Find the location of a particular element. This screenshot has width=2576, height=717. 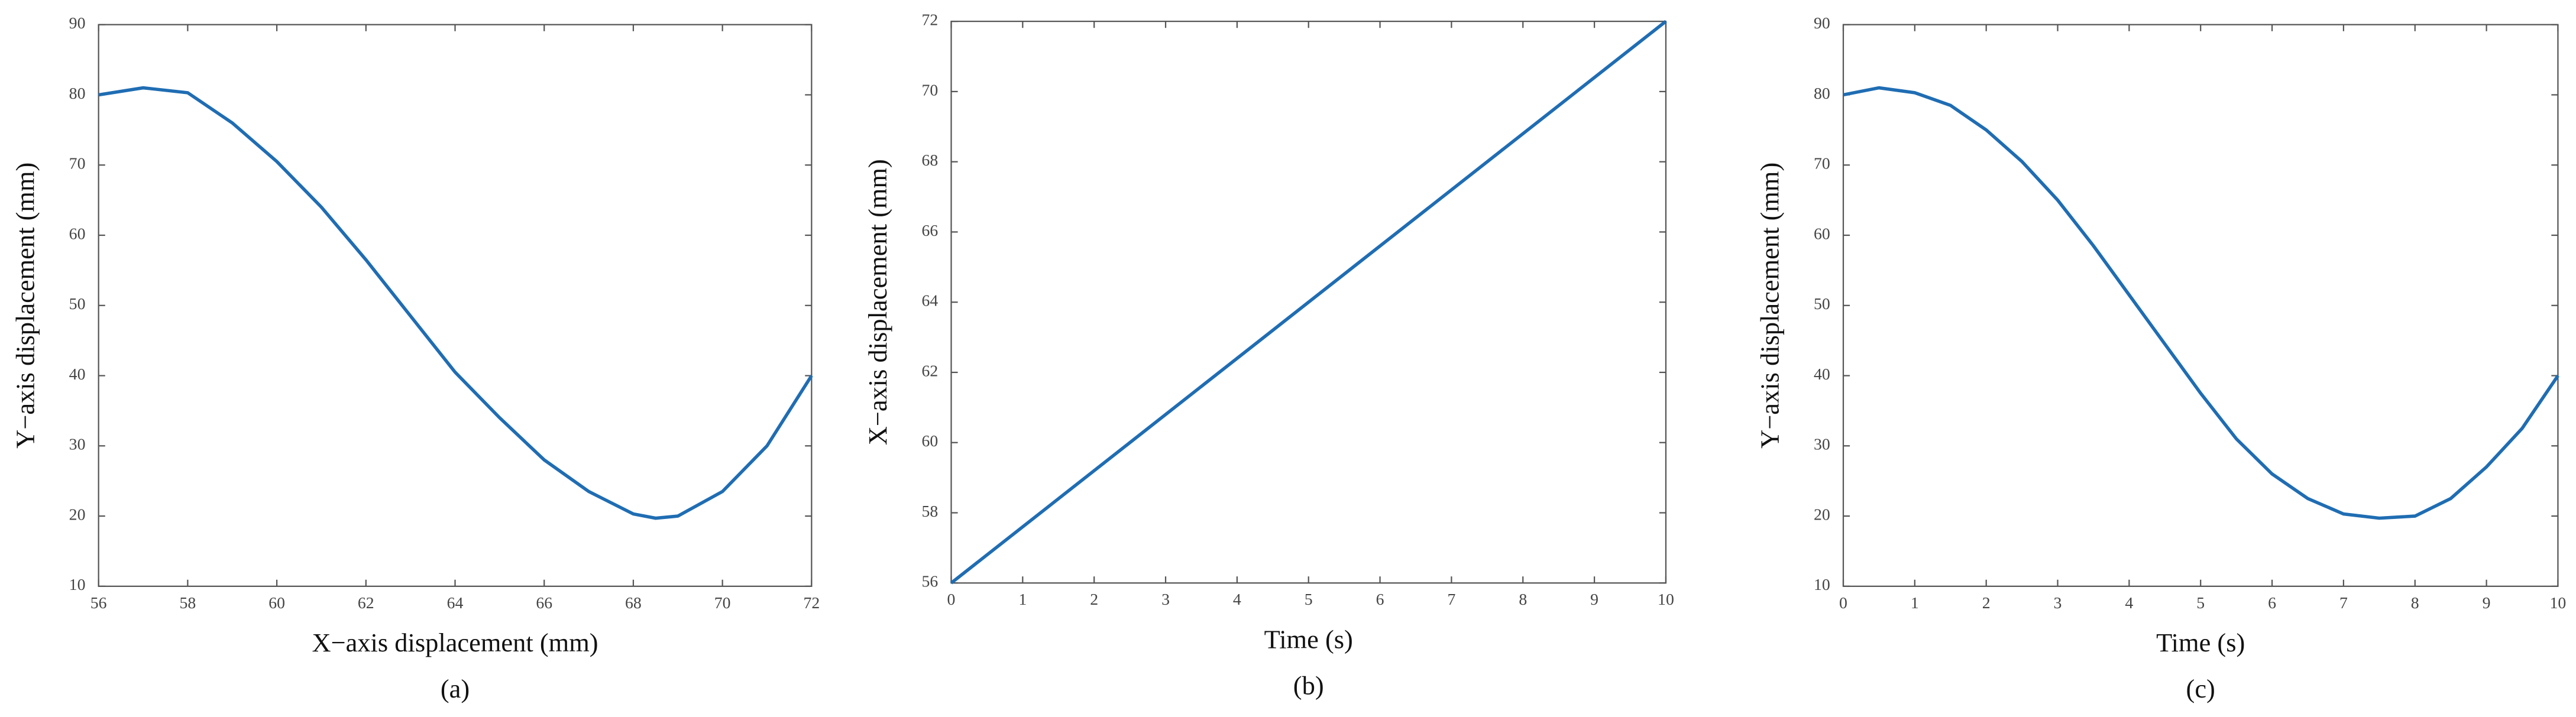

x-tick-label: 58 is located at coordinates (188, 603).